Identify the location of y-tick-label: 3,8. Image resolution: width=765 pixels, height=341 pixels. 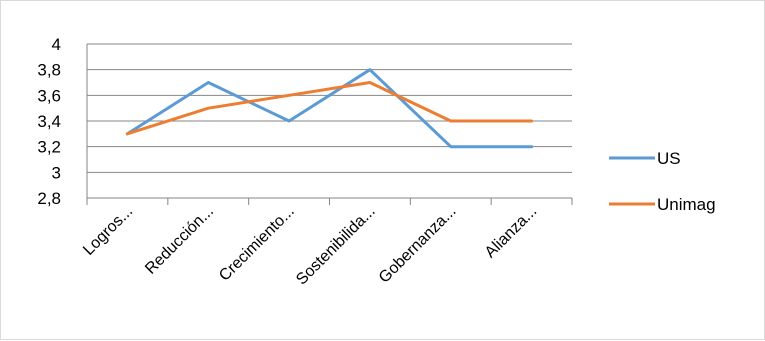
(49, 70).